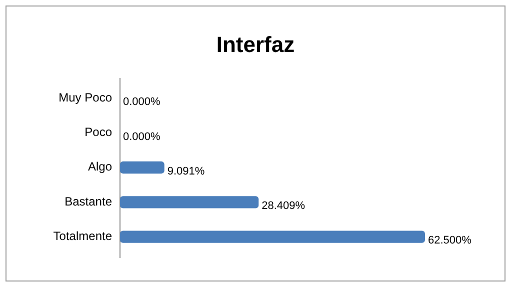  I want to click on y-tick-label: Bastante, so click(88, 201).